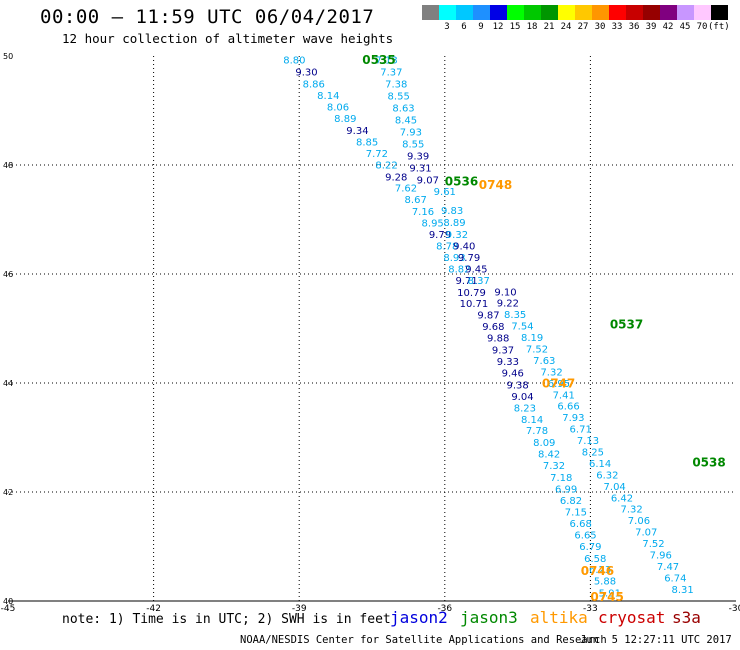 The width and height of the screenshot is (740, 650). Describe the element at coordinates (573, 418) in the screenshot. I see `wave-height-value: 7.93` at that location.